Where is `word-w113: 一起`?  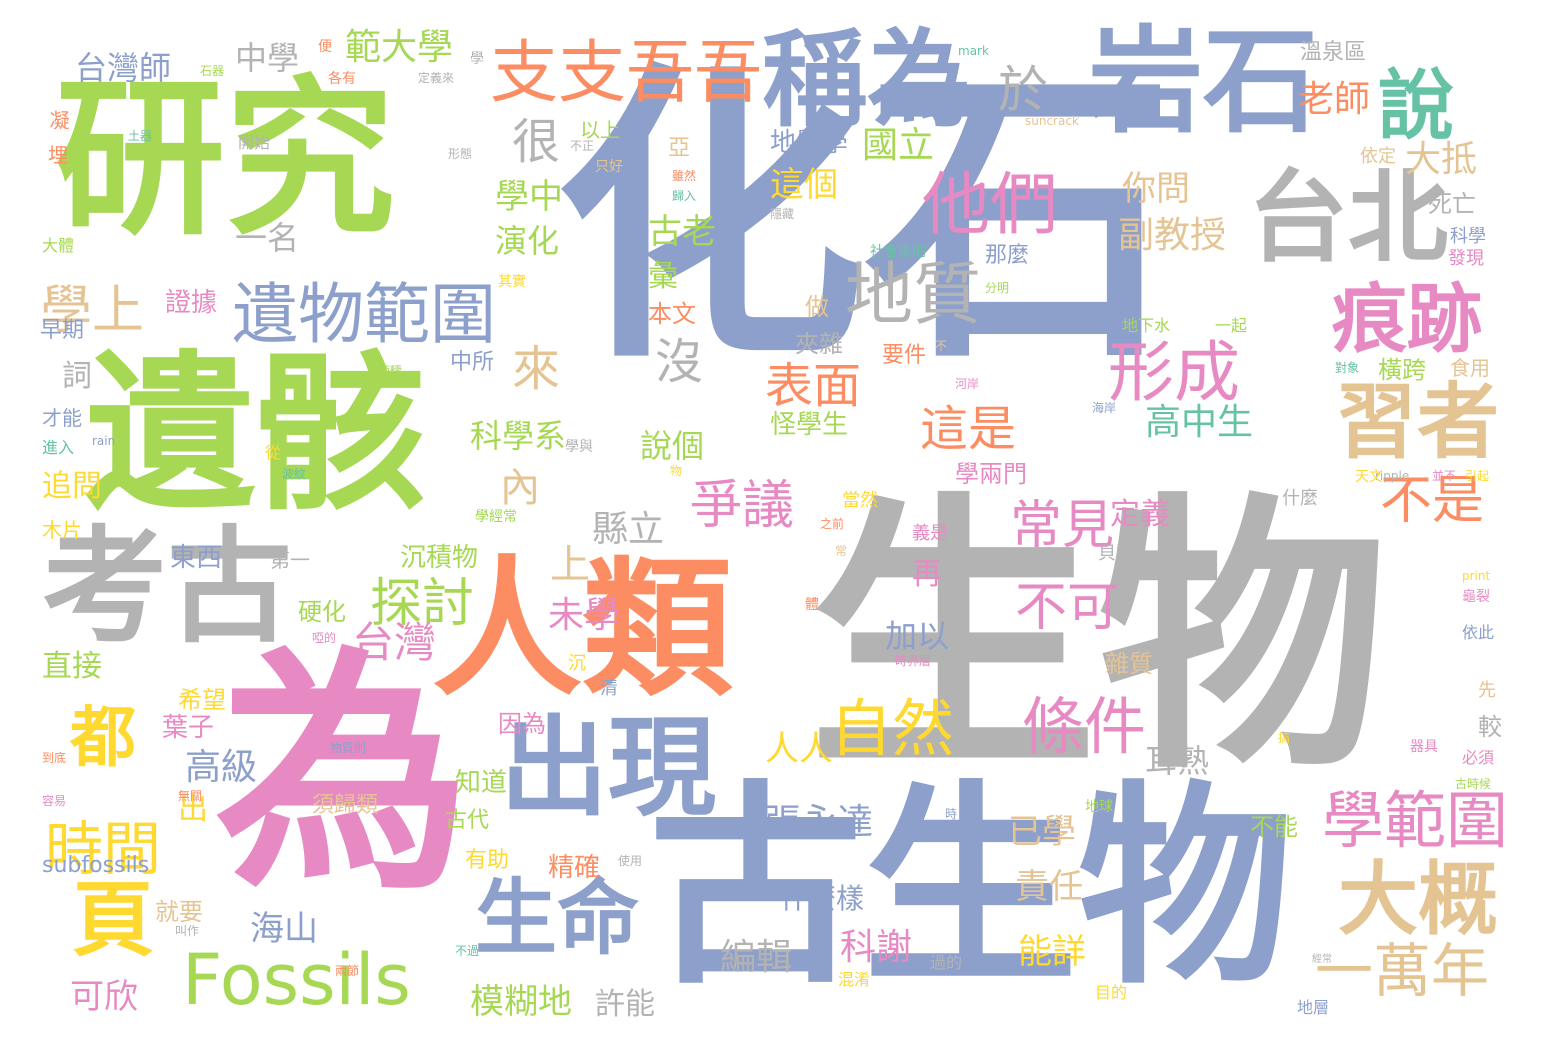
word-w113: 一起 is located at coordinates (1231, 325).